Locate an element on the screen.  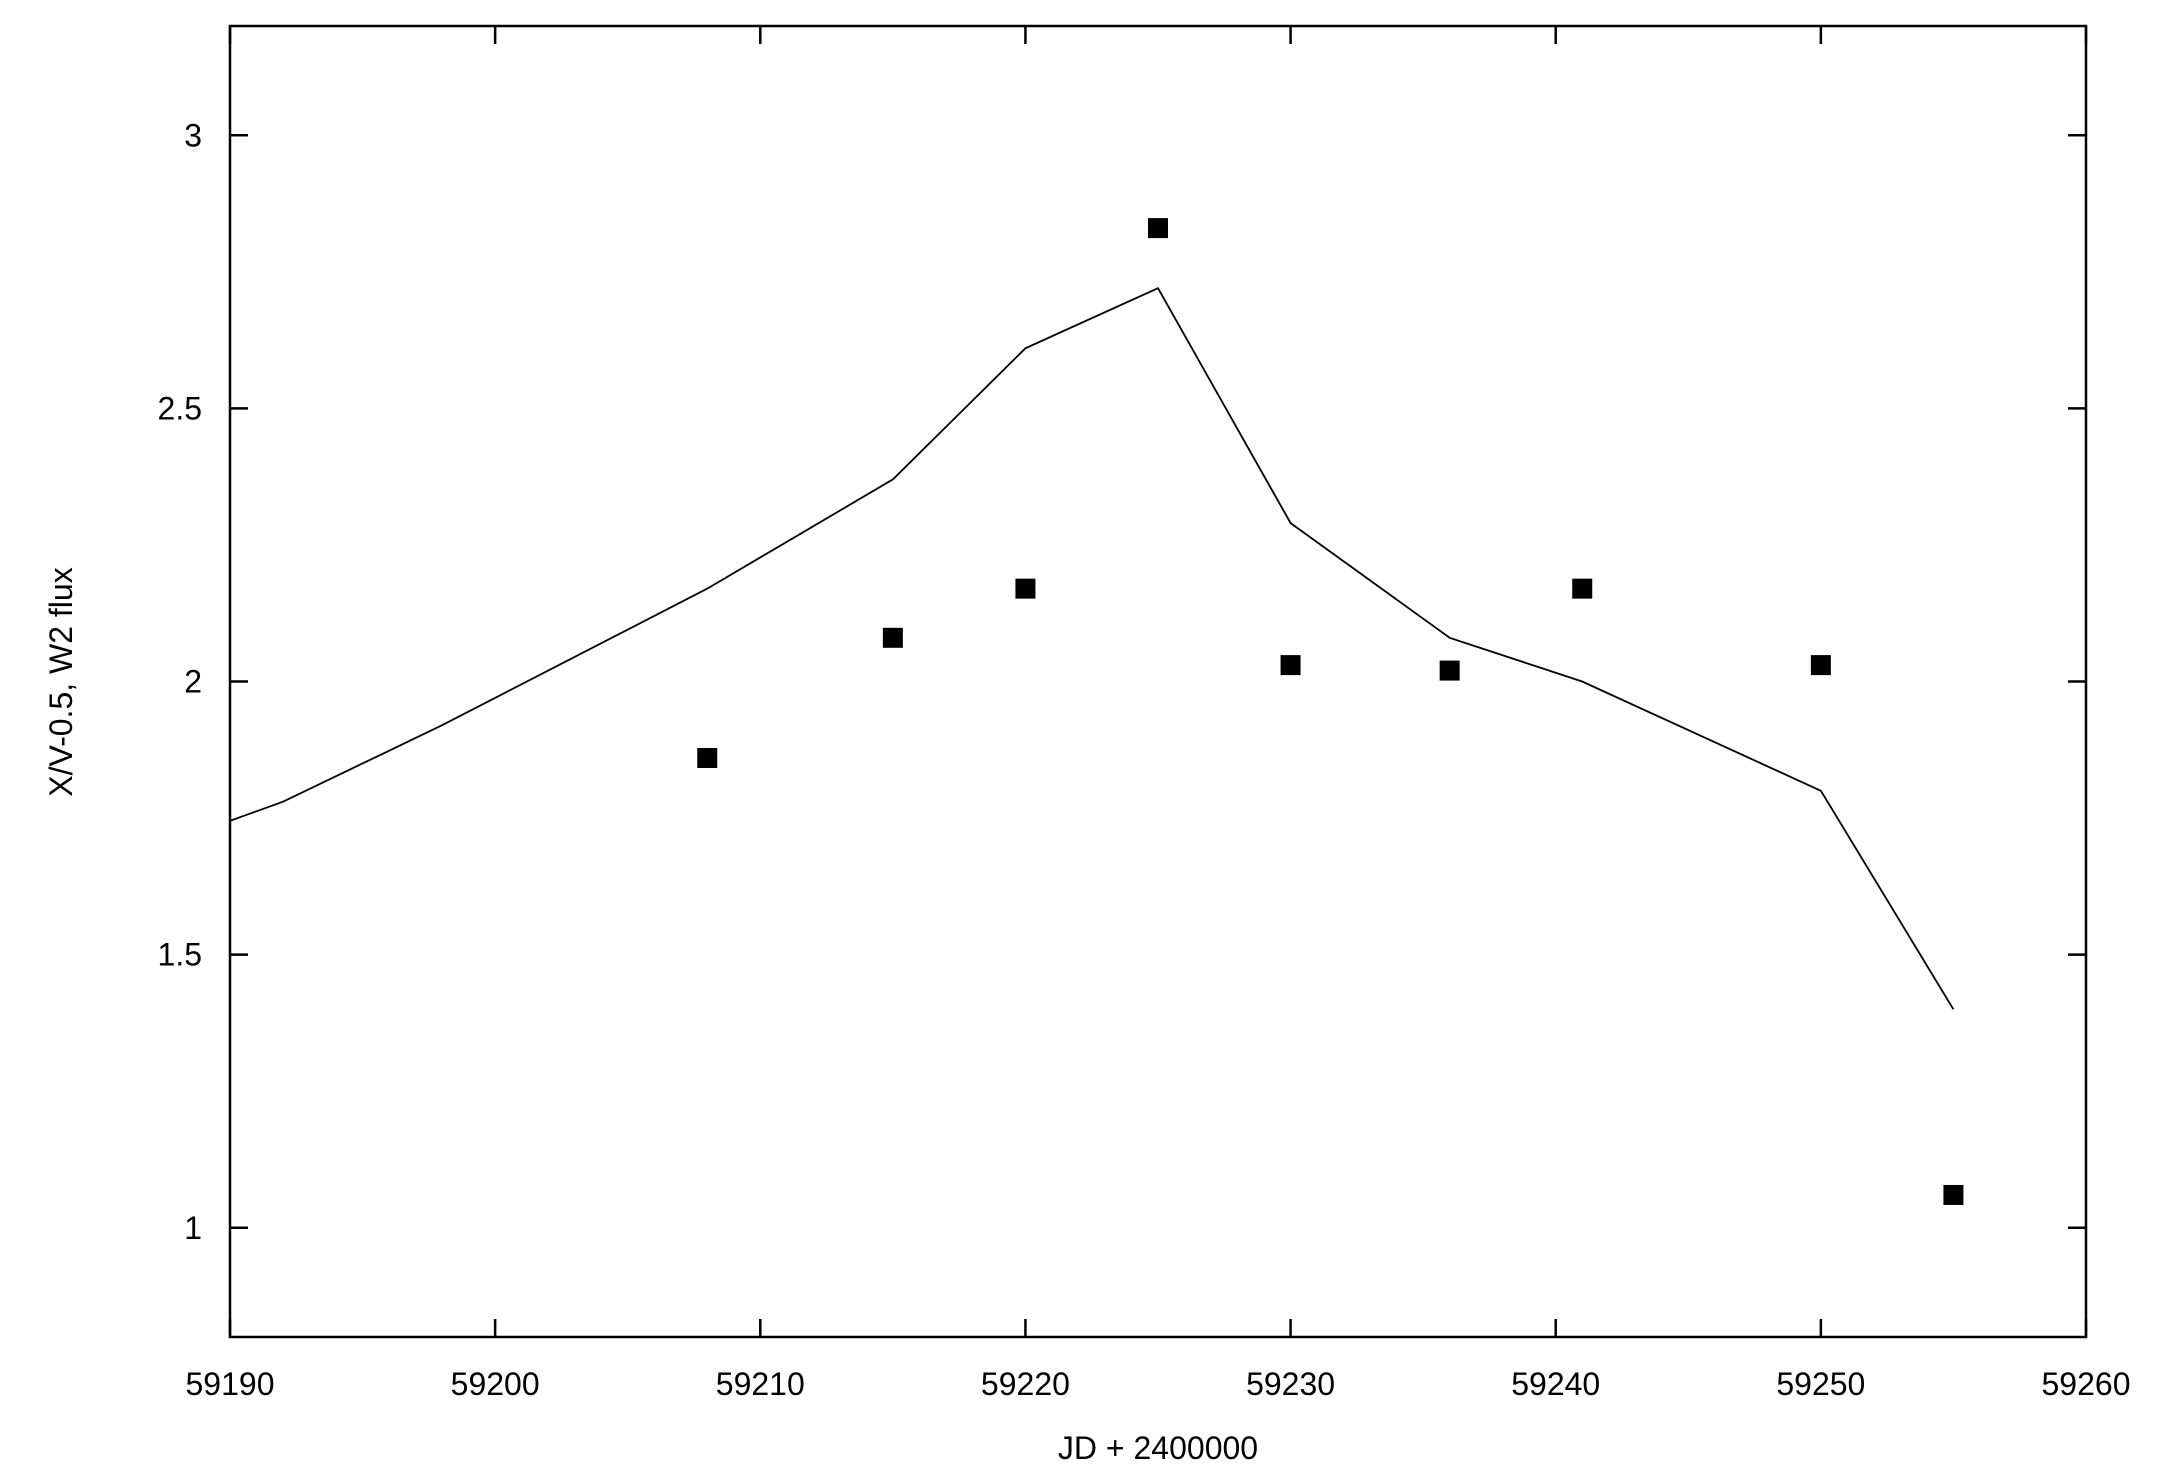
y-axis-title: X/V-0.5, W2 flux is located at coordinates (61, 681).